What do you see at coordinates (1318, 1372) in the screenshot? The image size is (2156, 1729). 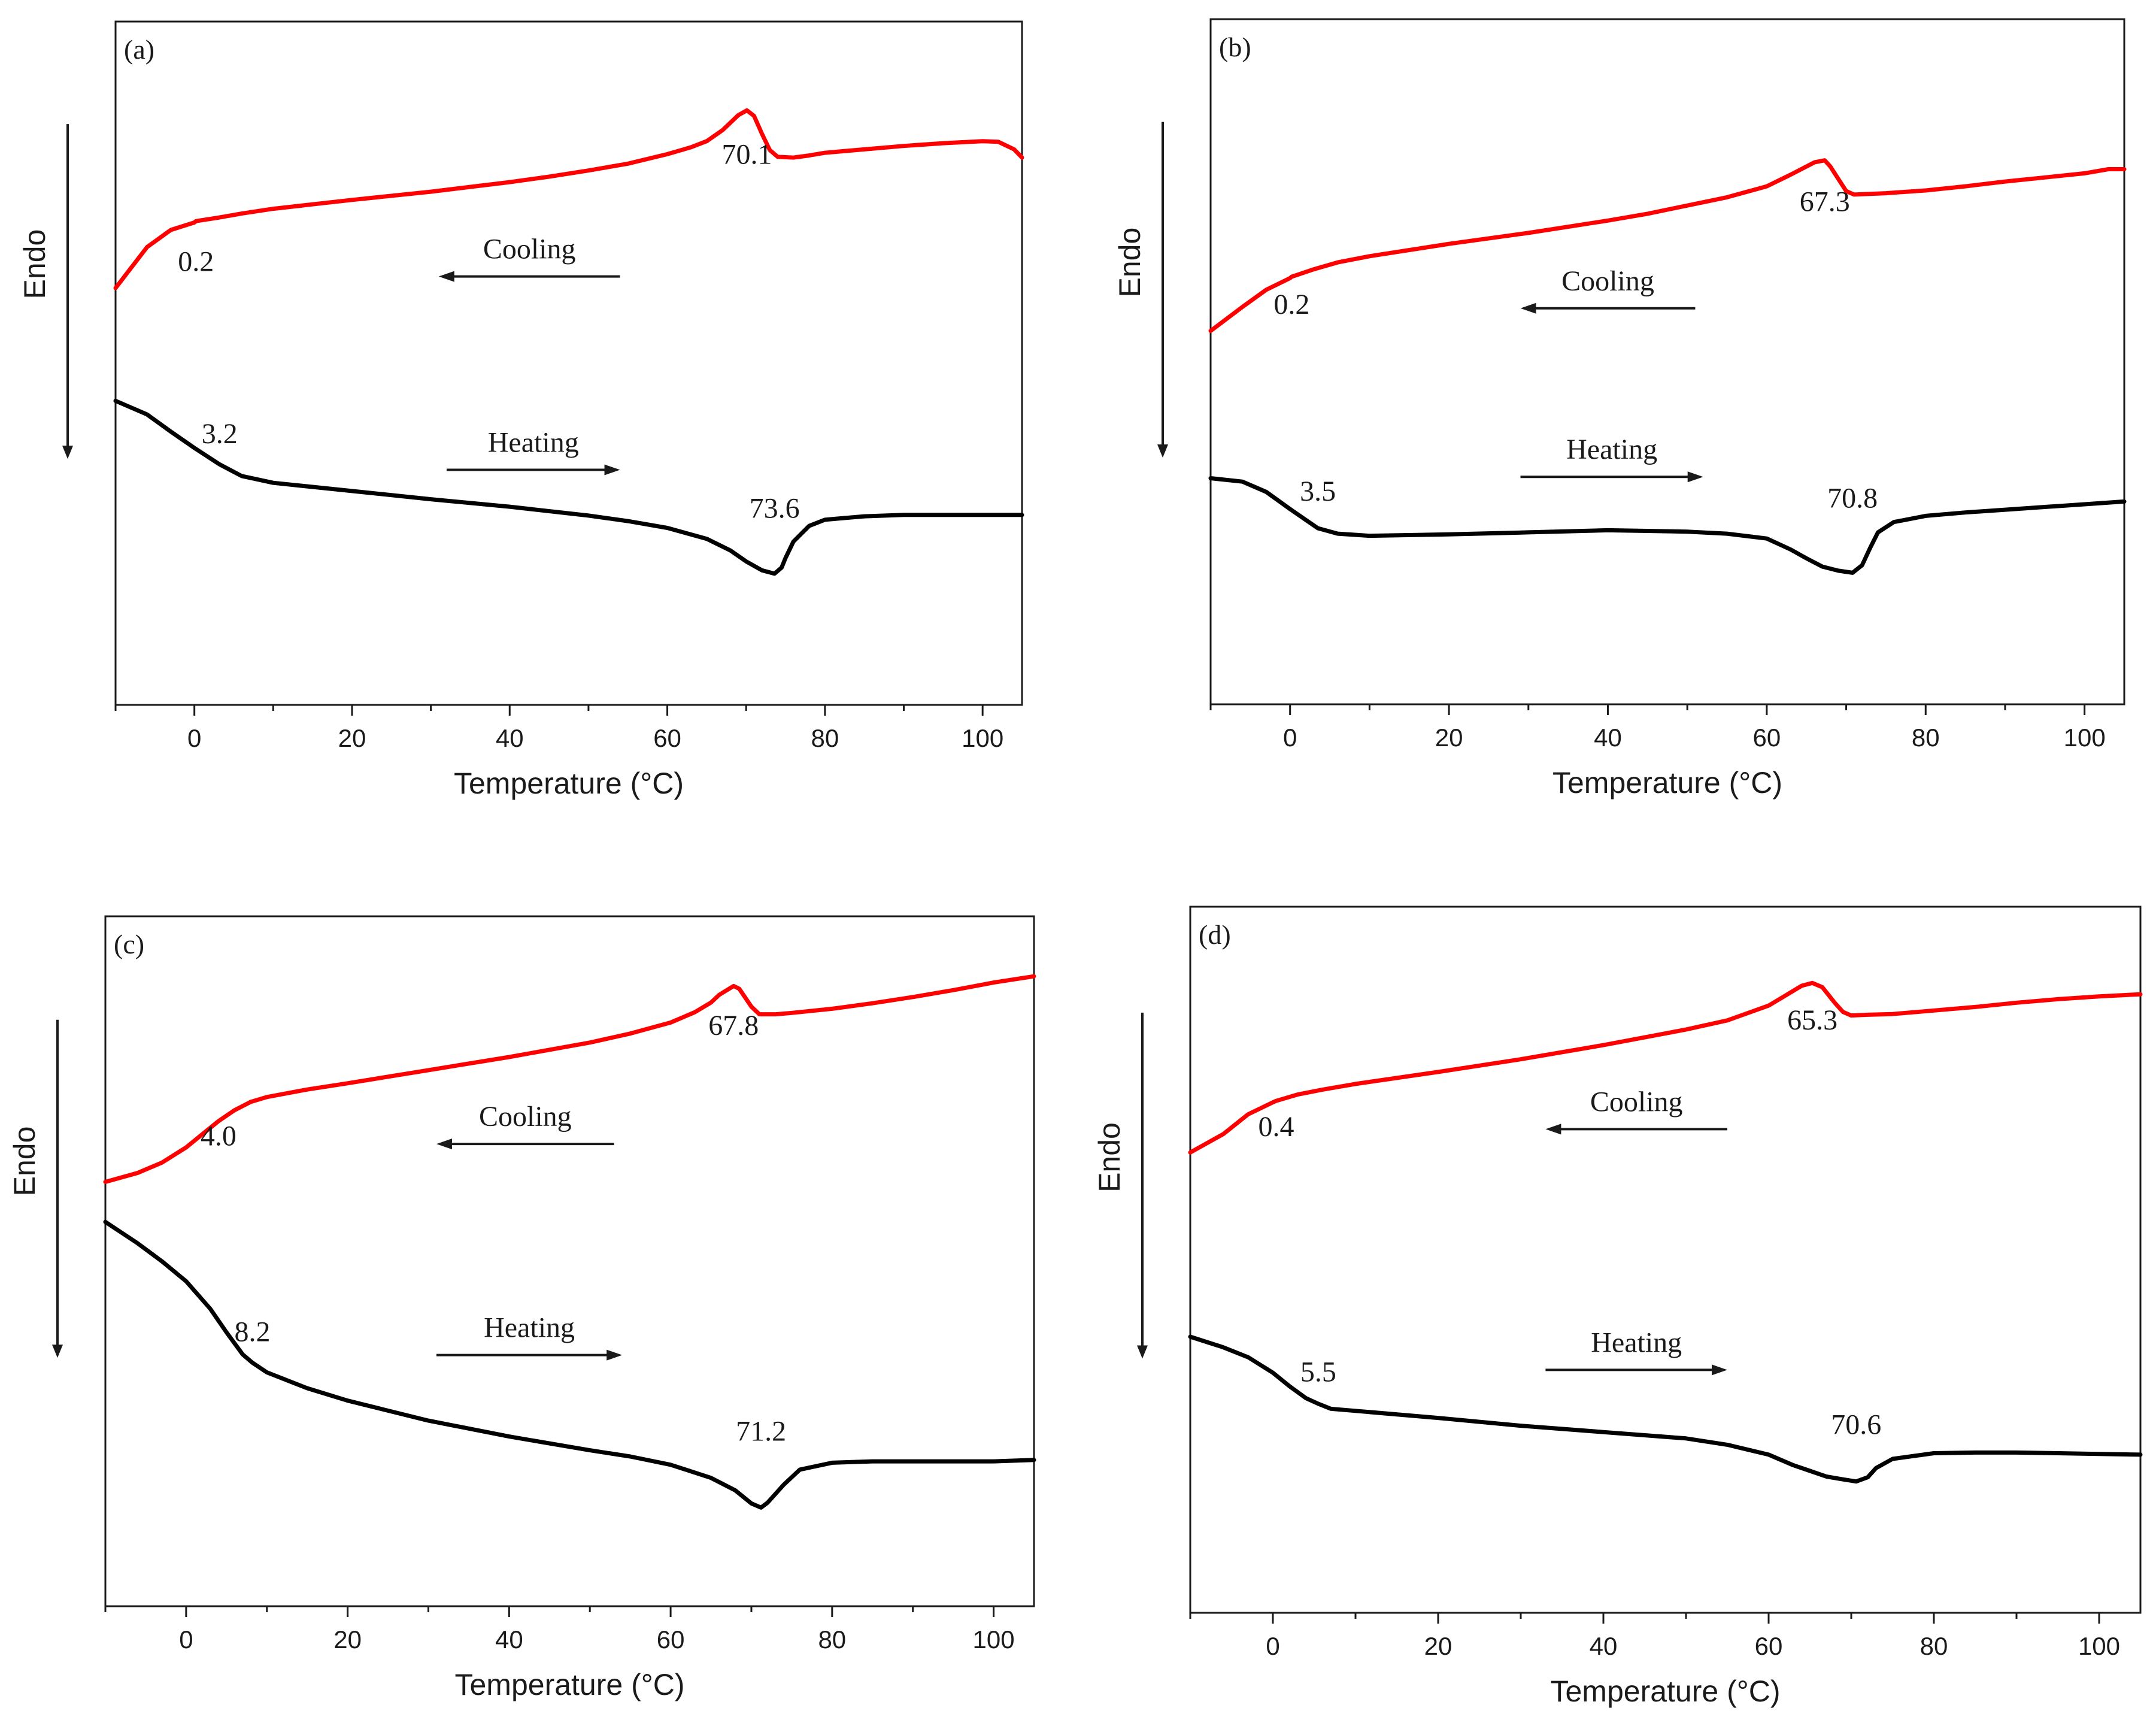 I see `peak-value-label: 5.5` at bounding box center [1318, 1372].